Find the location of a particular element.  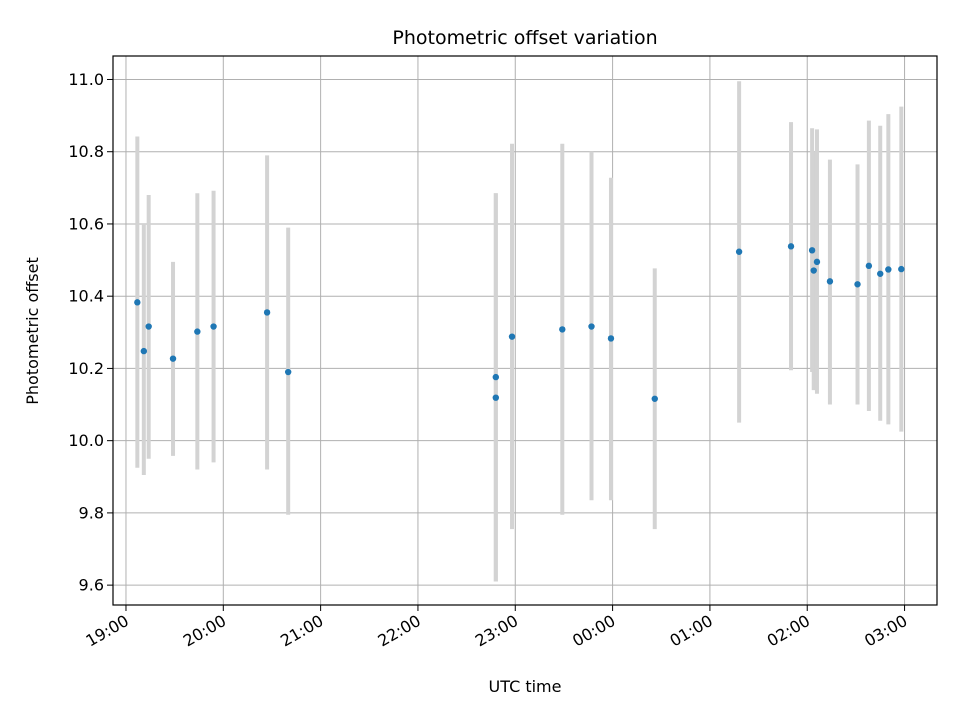

y-tick-label: 10.6 is located at coordinates (86, 223).